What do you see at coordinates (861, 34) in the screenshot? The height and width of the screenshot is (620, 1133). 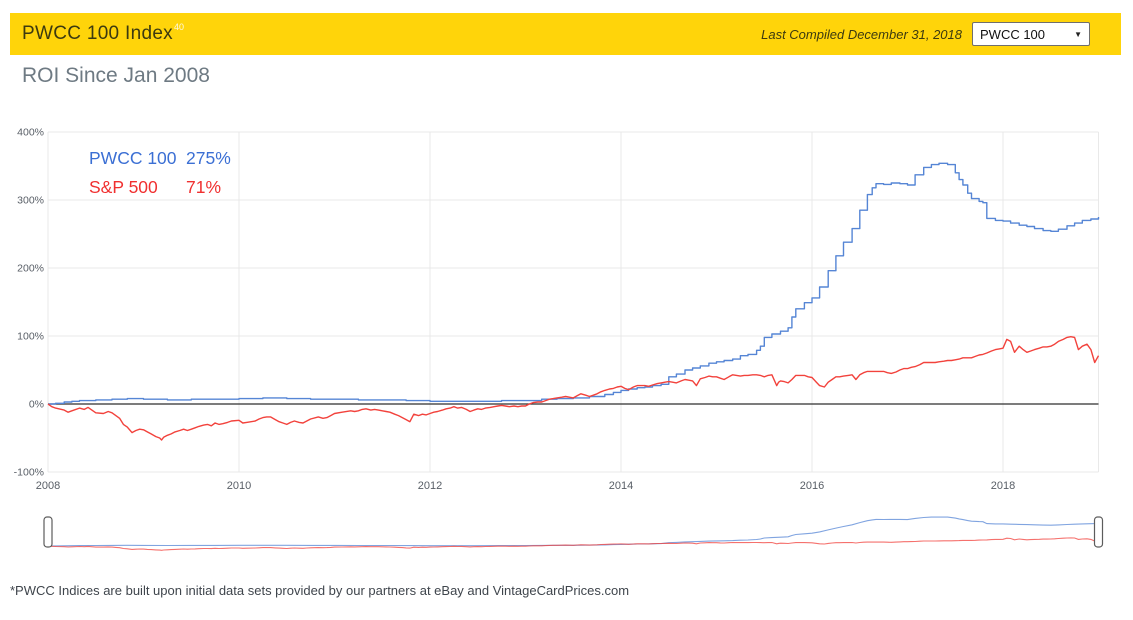 I see `last-compiled-note: Last Compiled December 31, 2018` at bounding box center [861, 34].